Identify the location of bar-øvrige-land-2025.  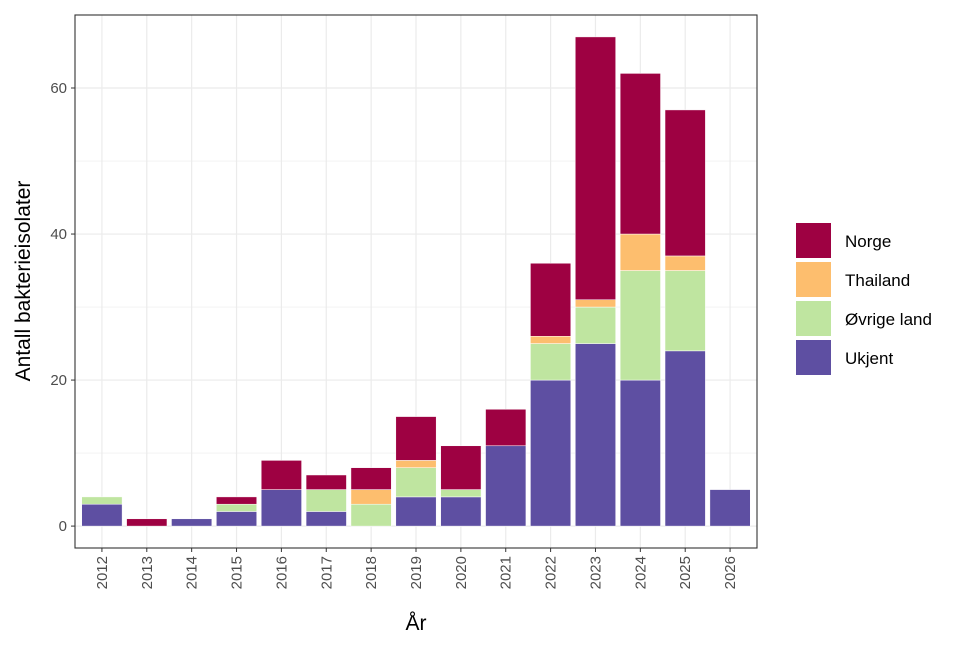
(685, 311).